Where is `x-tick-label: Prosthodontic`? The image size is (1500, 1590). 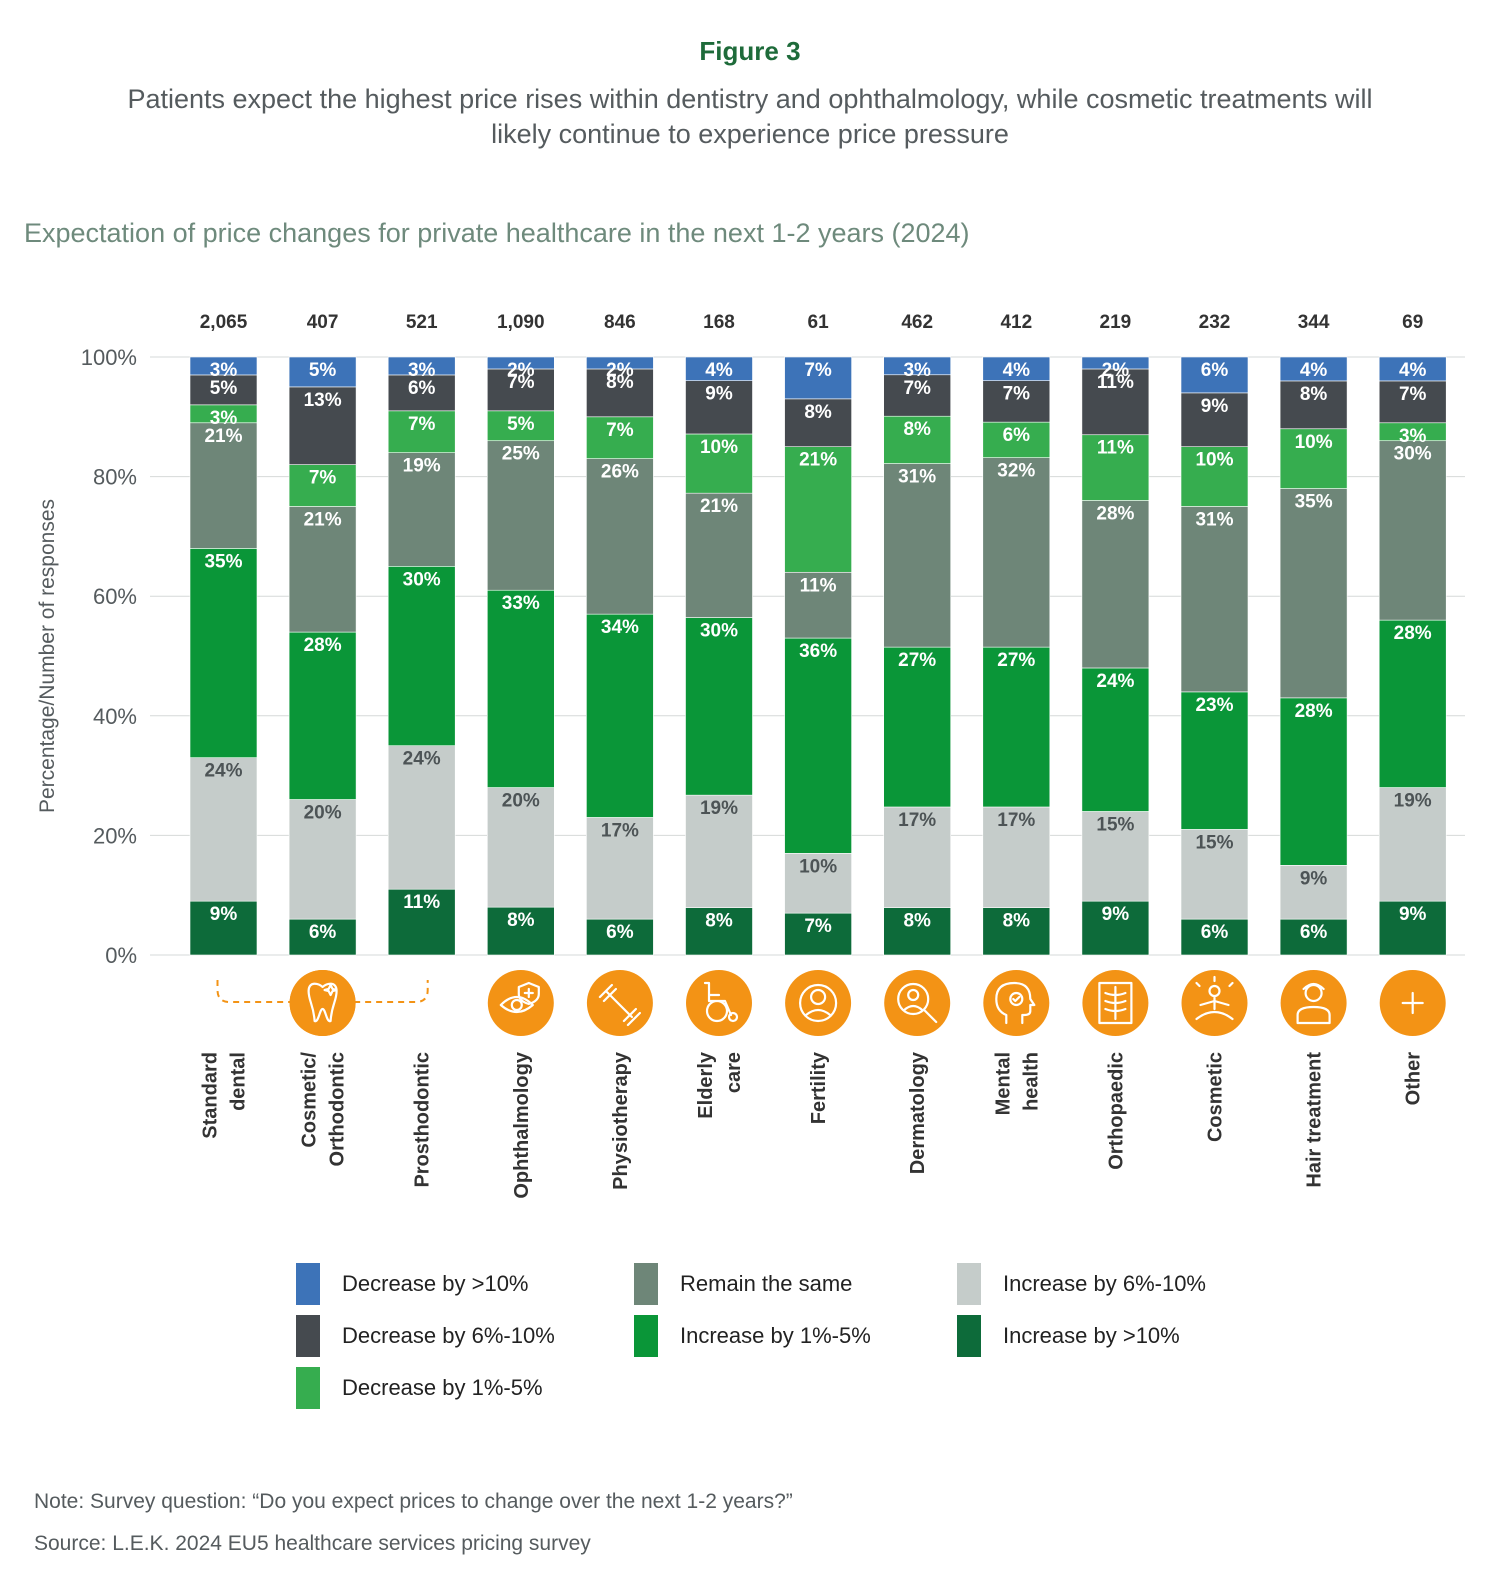
x-tick-label: Prosthodontic is located at coordinates (423, 1120).